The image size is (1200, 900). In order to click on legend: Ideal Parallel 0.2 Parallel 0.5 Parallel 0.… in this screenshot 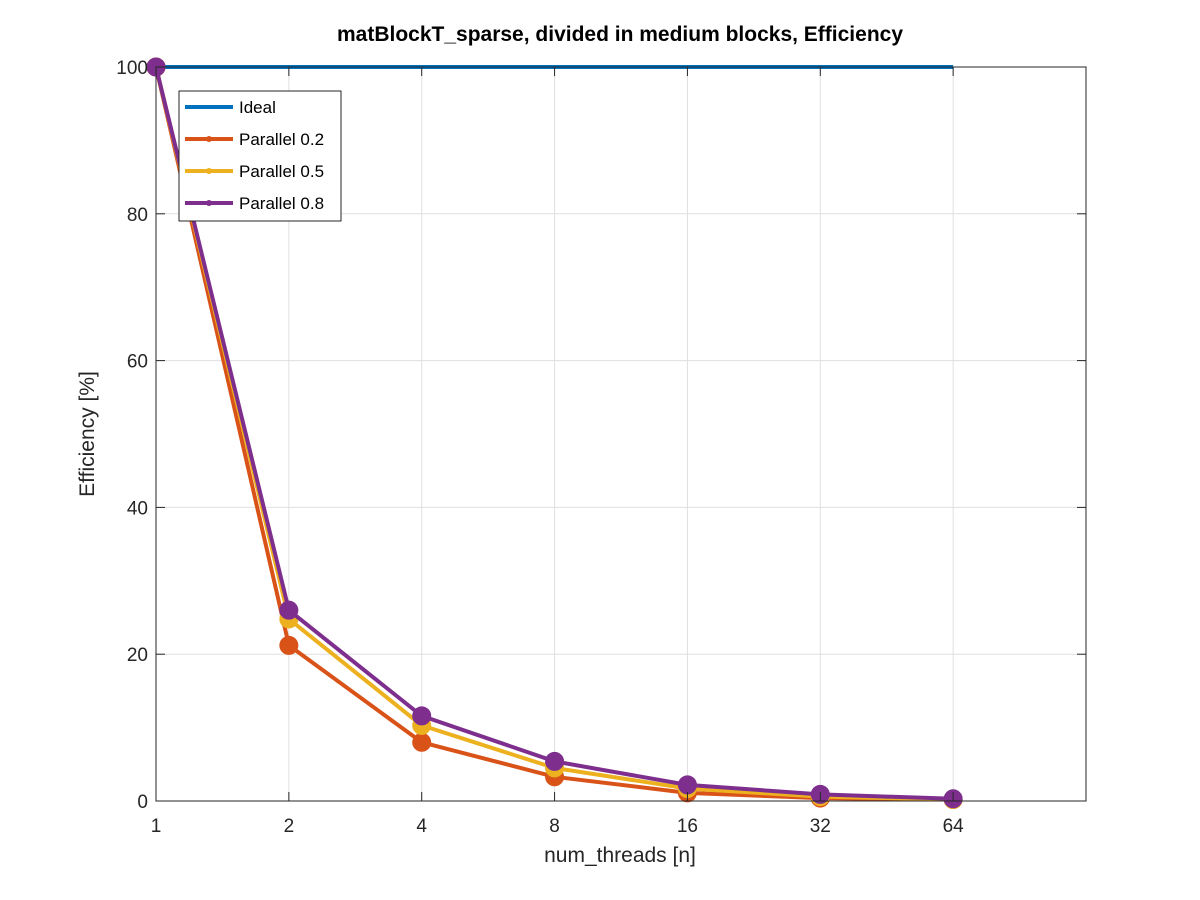, I will do `click(260, 156)`.